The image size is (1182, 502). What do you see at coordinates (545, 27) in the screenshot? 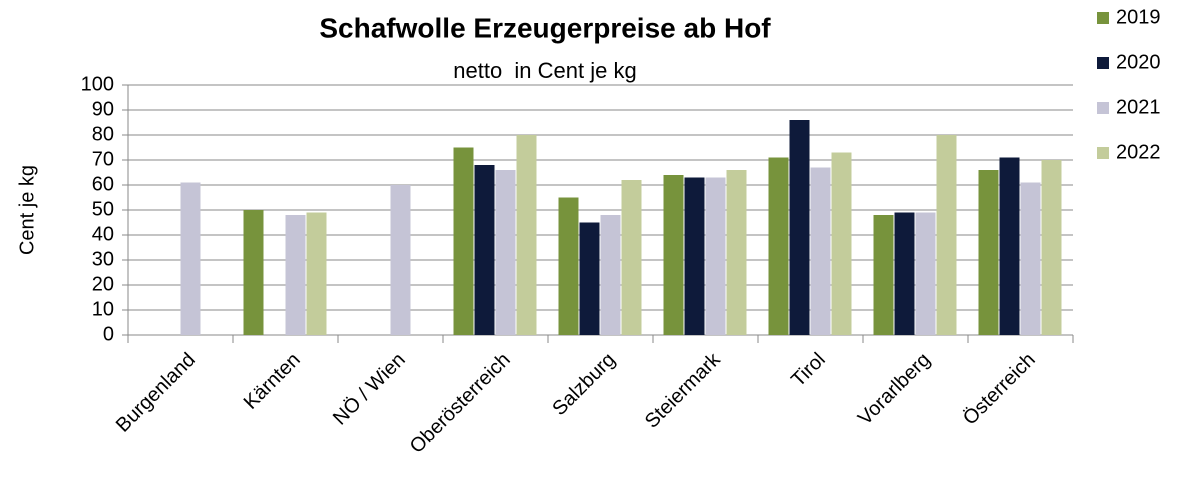
I see `chart-title: Schafwolle Erzeugerpreise ab Hof` at bounding box center [545, 27].